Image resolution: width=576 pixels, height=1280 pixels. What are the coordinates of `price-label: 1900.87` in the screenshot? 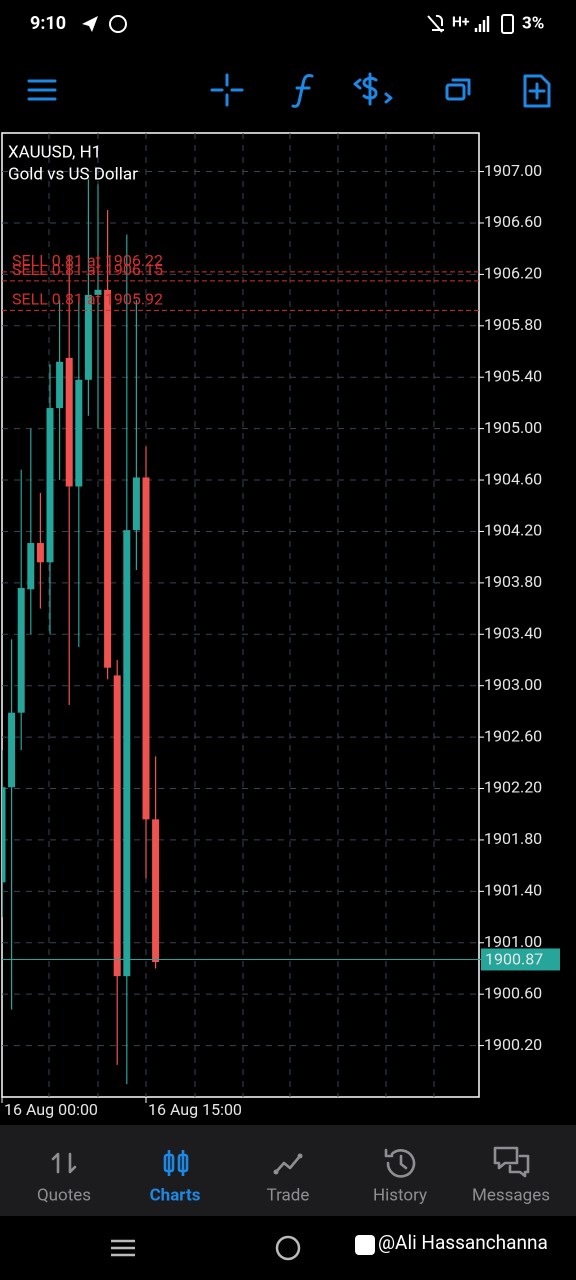 It's located at (514, 959).